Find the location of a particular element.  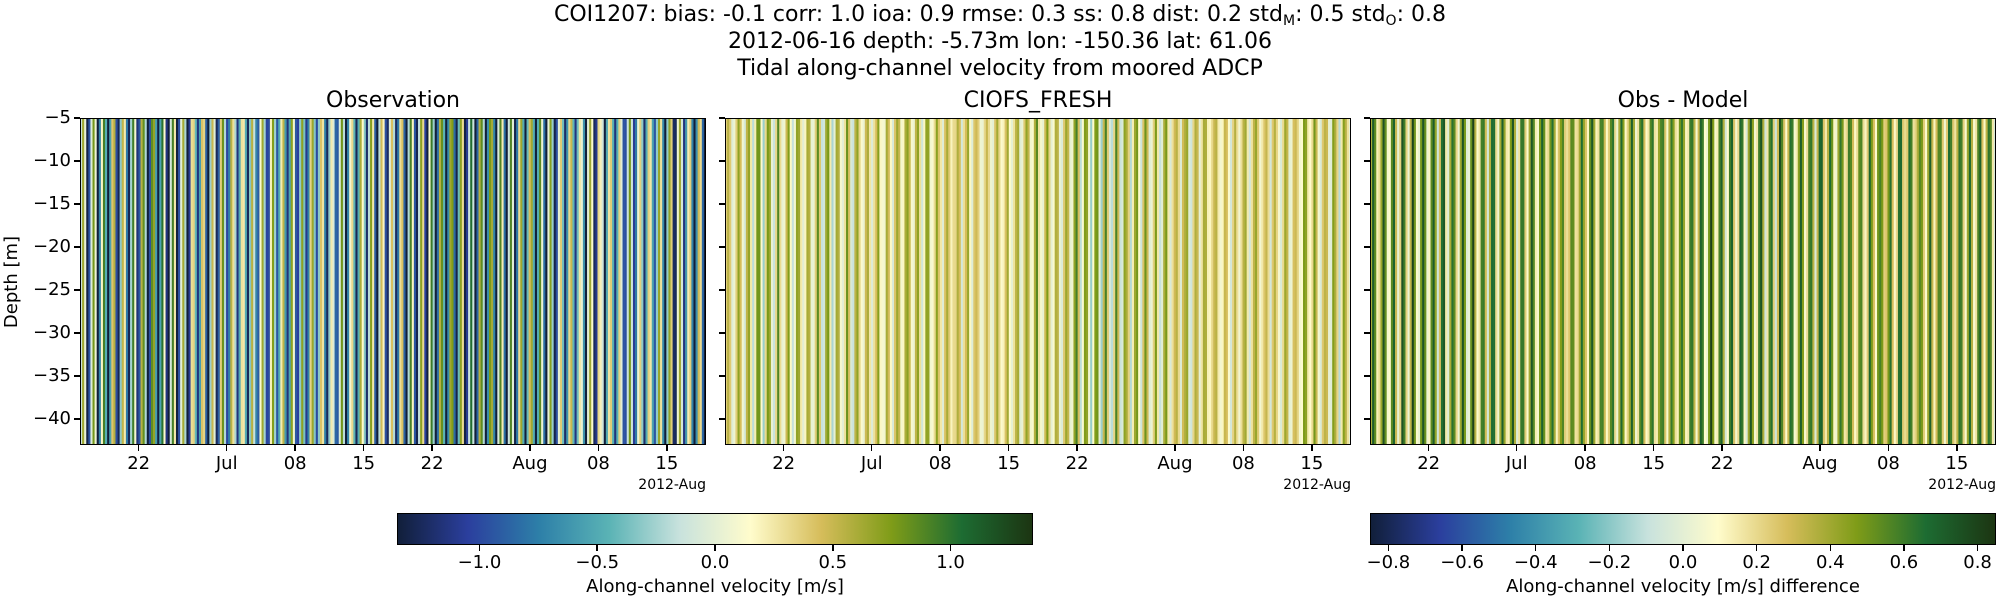

difference-xtick is located at coordinates (1428, 448).